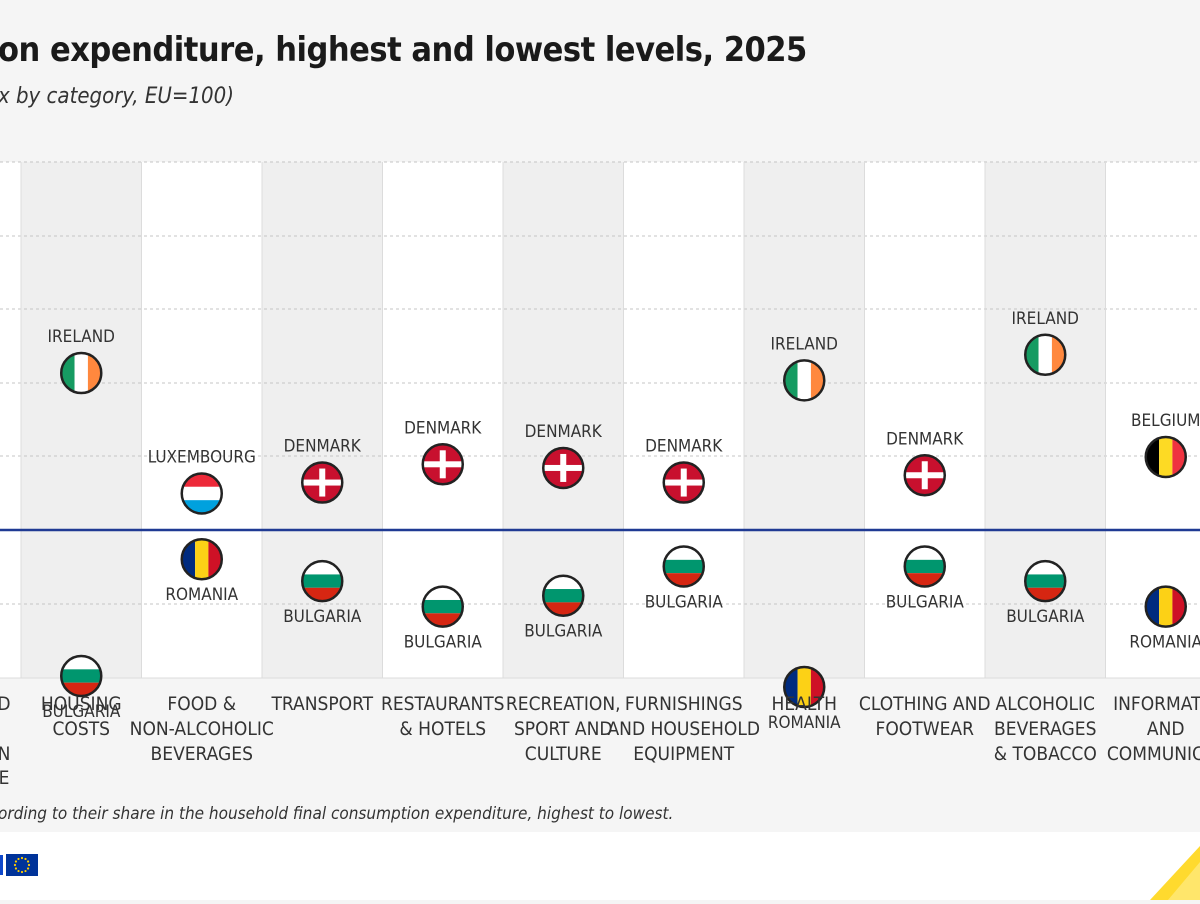 The image size is (1200, 904). Describe the element at coordinates (202, 458) in the screenshot. I see `high-country-label: LUXEMBOURG` at that location.